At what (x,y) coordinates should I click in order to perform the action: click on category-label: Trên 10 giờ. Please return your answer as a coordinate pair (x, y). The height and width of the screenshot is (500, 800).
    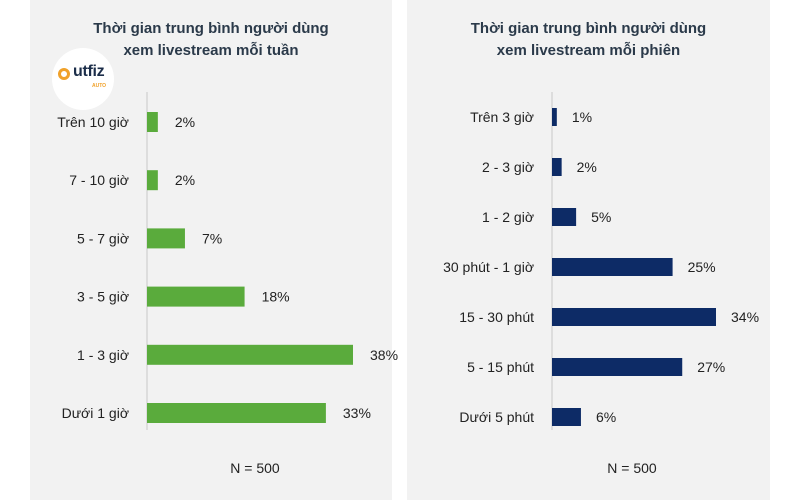
    Looking at the image, I should click on (93, 122).